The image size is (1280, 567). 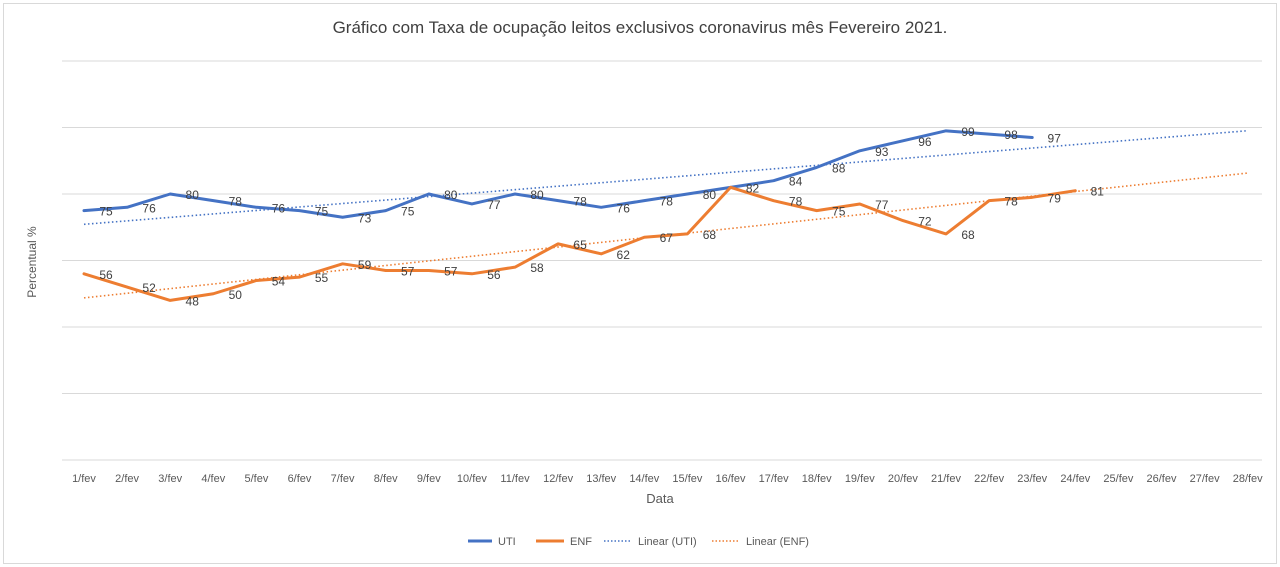 What do you see at coordinates (731, 479) in the screenshot?
I see `x-tick-label: 16/fev` at bounding box center [731, 479].